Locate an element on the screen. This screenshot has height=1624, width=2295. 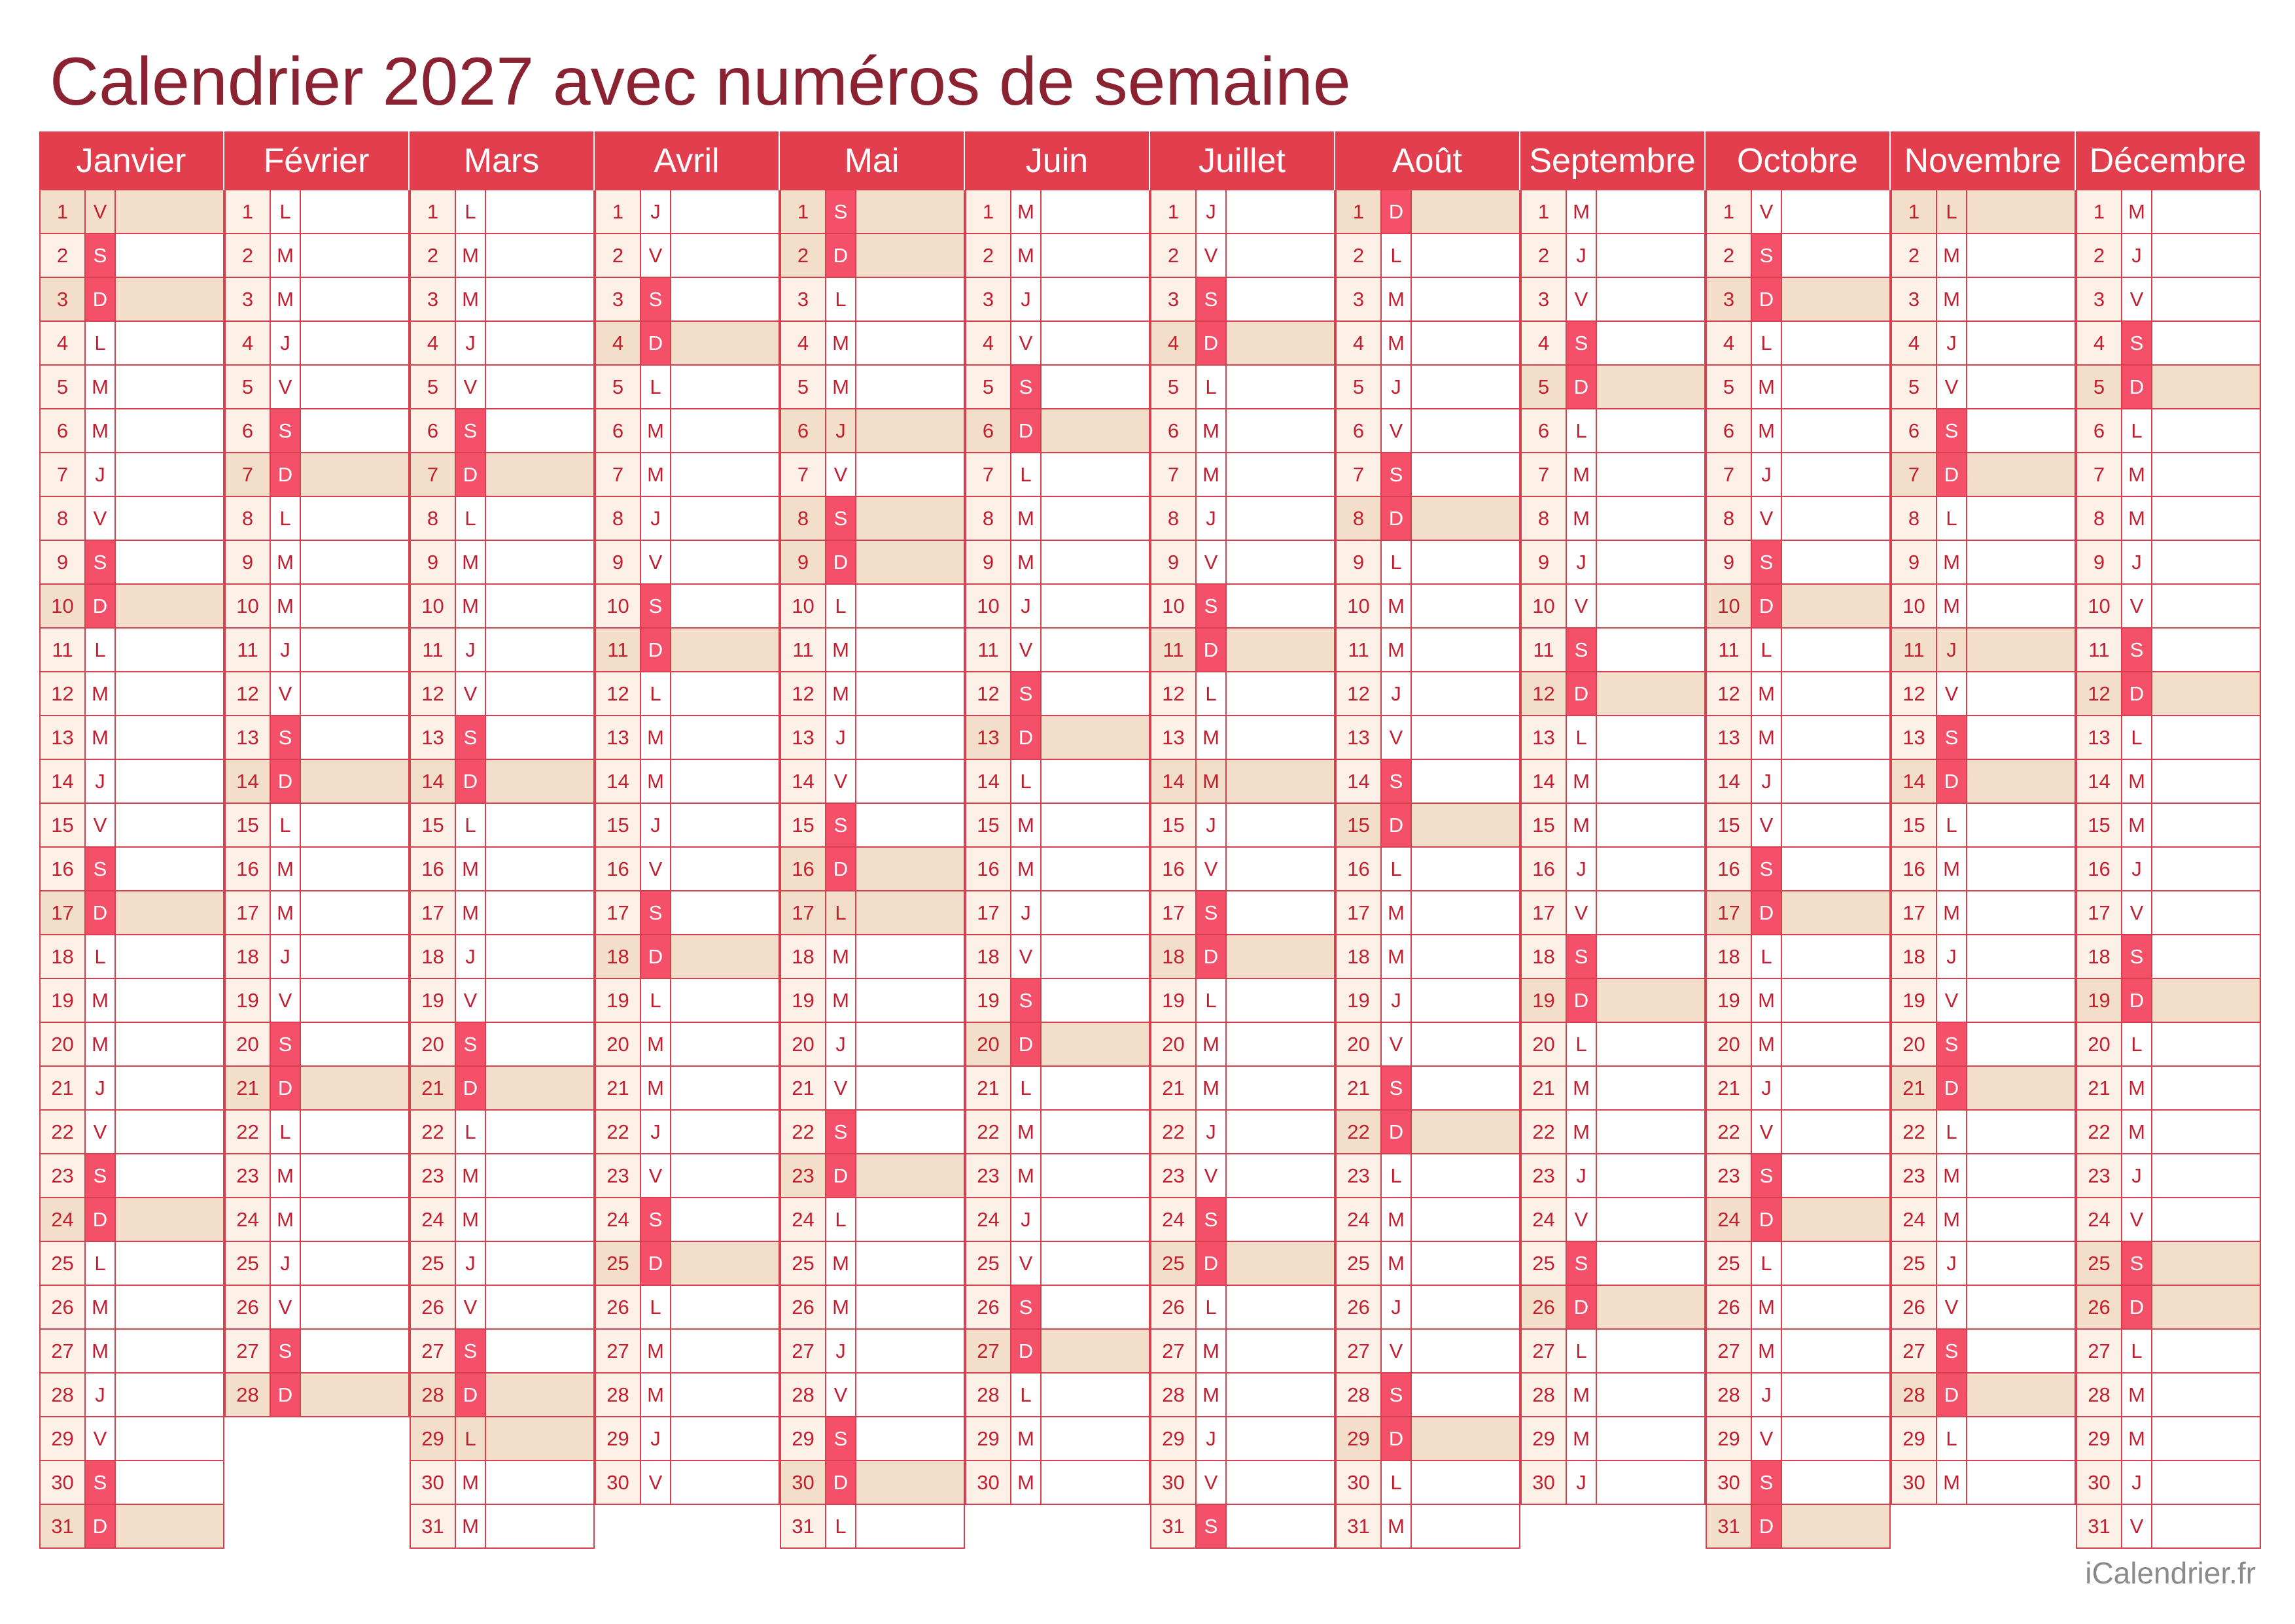
day-number: 4 is located at coordinates (1544, 343).